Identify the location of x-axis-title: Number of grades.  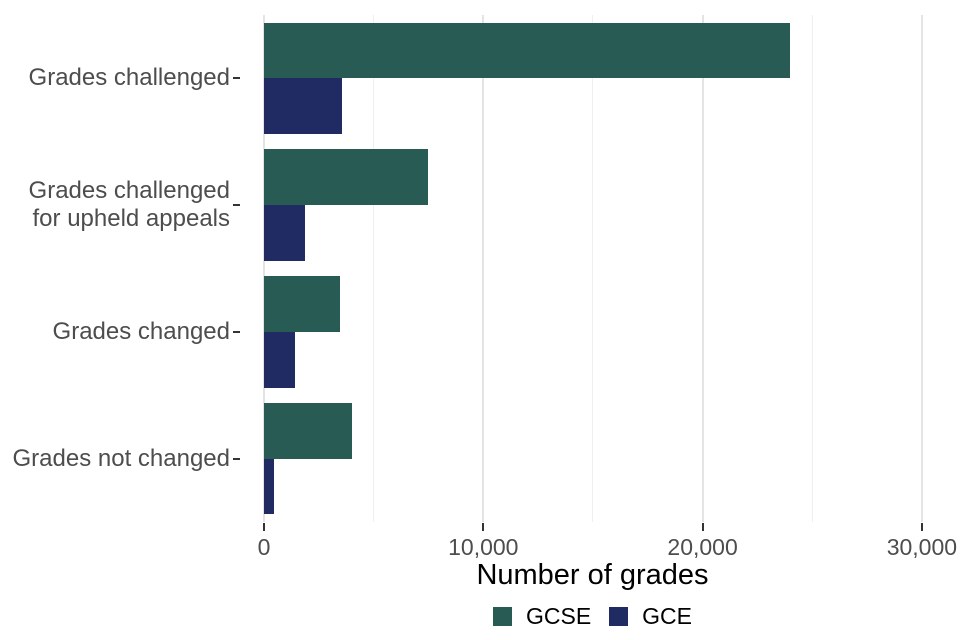
(592, 575).